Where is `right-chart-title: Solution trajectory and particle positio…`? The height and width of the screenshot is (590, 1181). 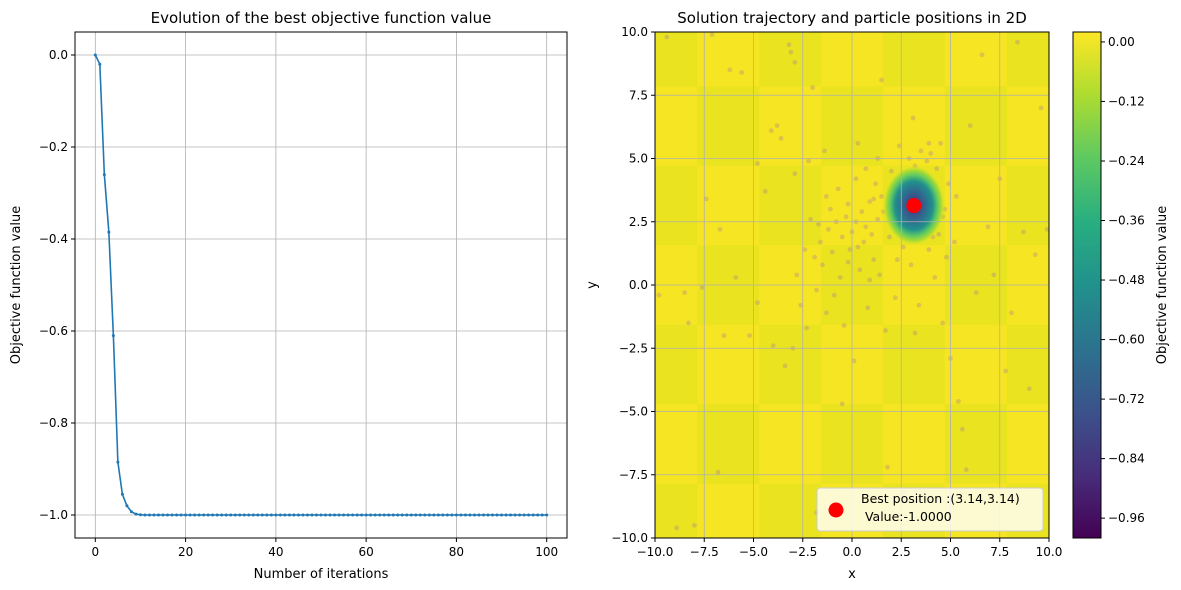
right-chart-title: Solution trajectory and particle positio… is located at coordinates (852, 18).